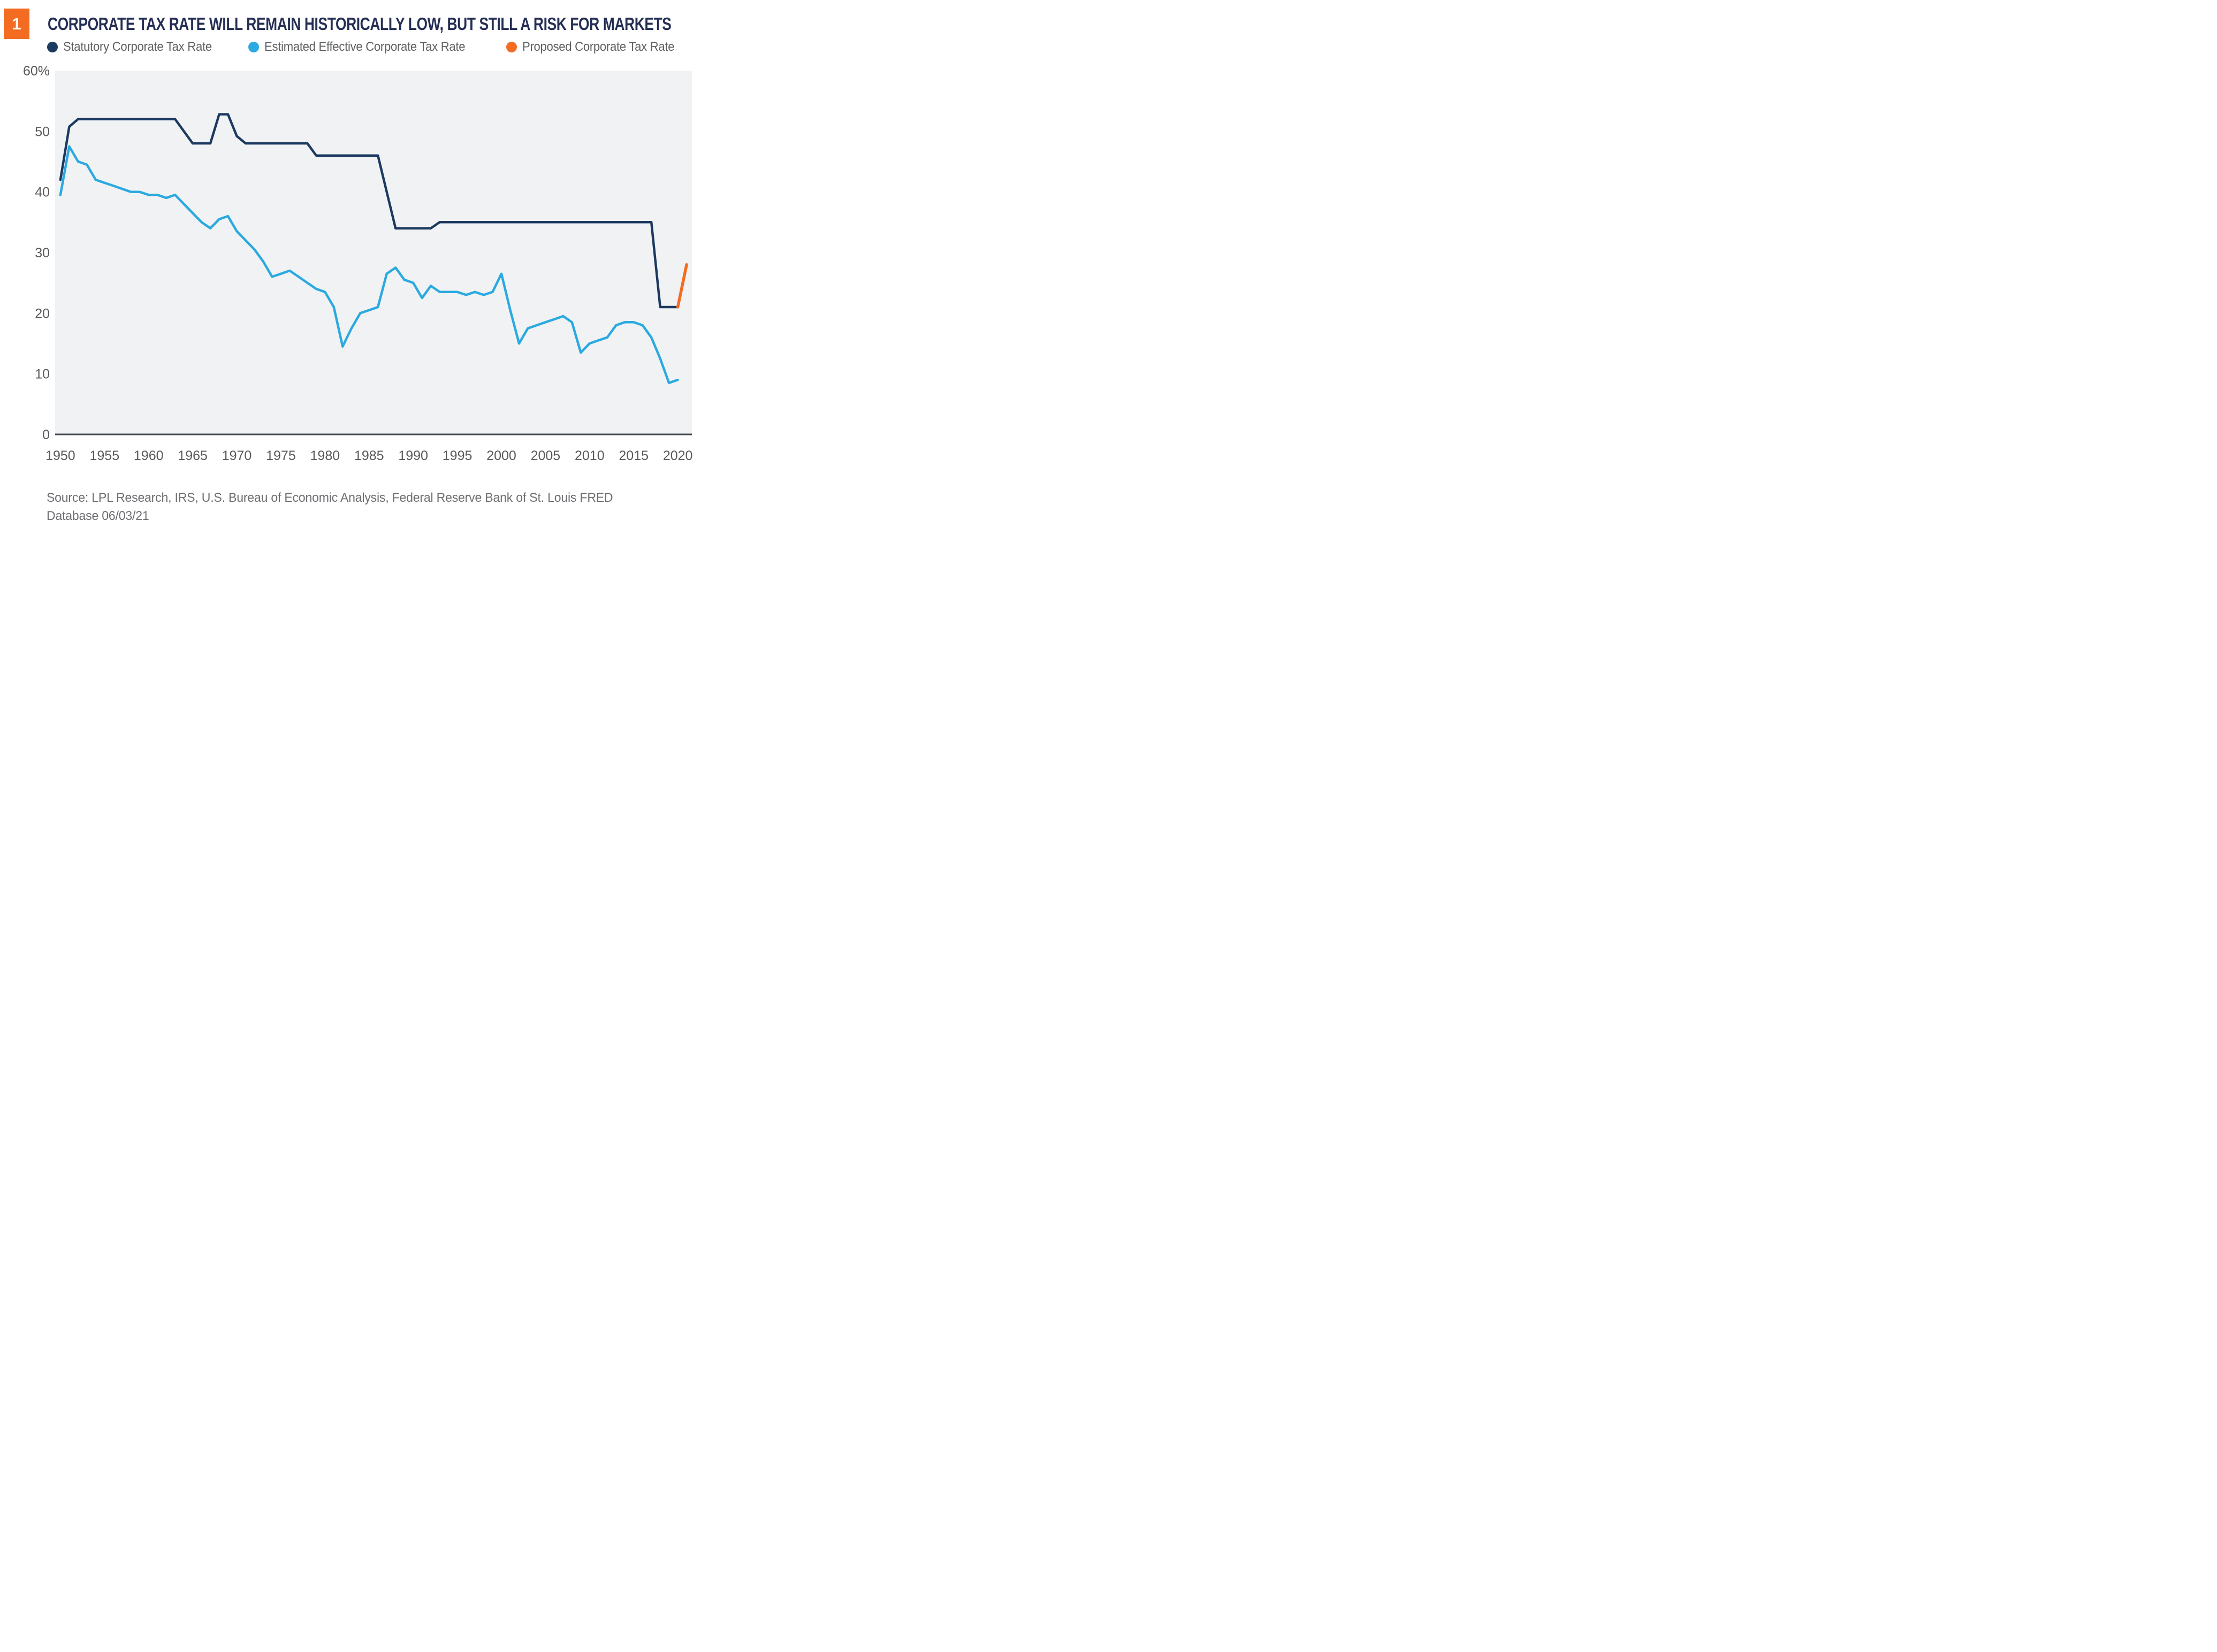 The height and width of the screenshot is (1652, 2217). What do you see at coordinates (36, 71) in the screenshot?
I see `y-tick-label: 60%` at bounding box center [36, 71].